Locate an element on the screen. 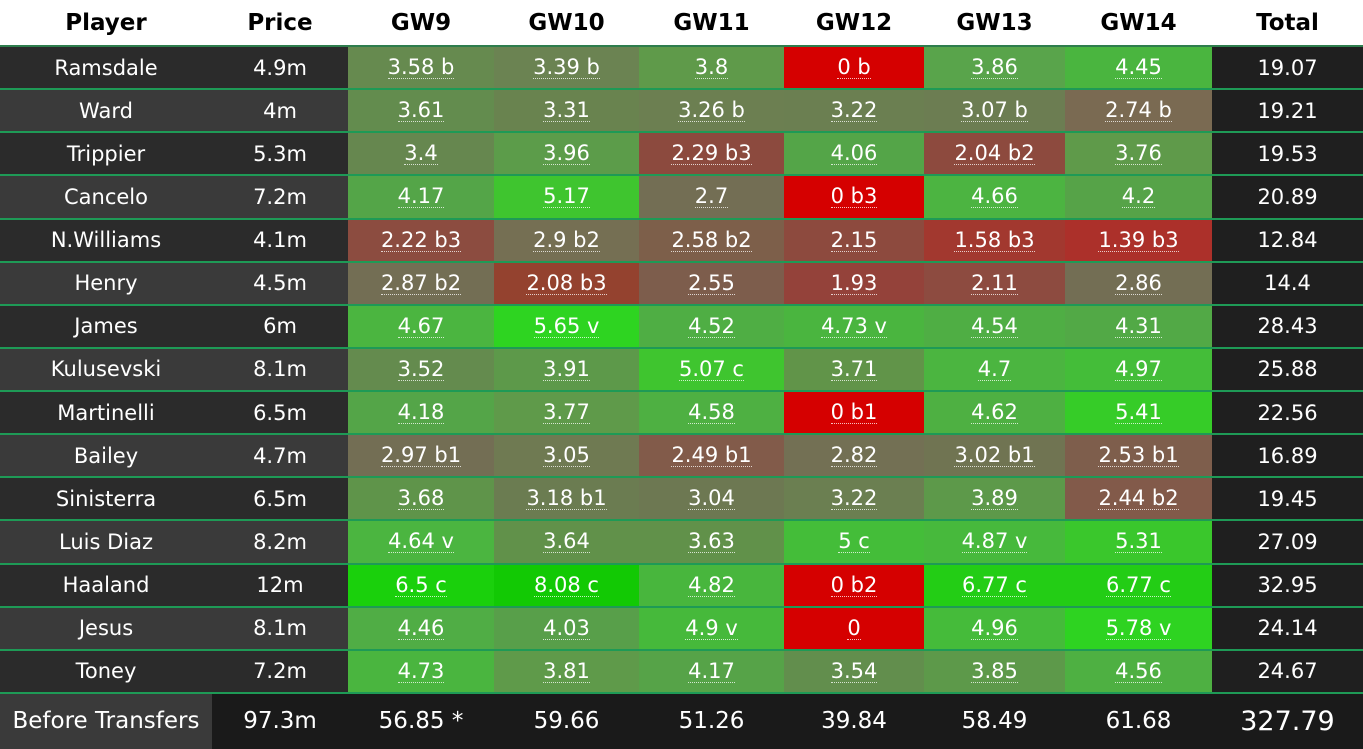 This screenshot has width=1363, height=749. gameweek-cell: 3.71 is located at coordinates (854, 370).